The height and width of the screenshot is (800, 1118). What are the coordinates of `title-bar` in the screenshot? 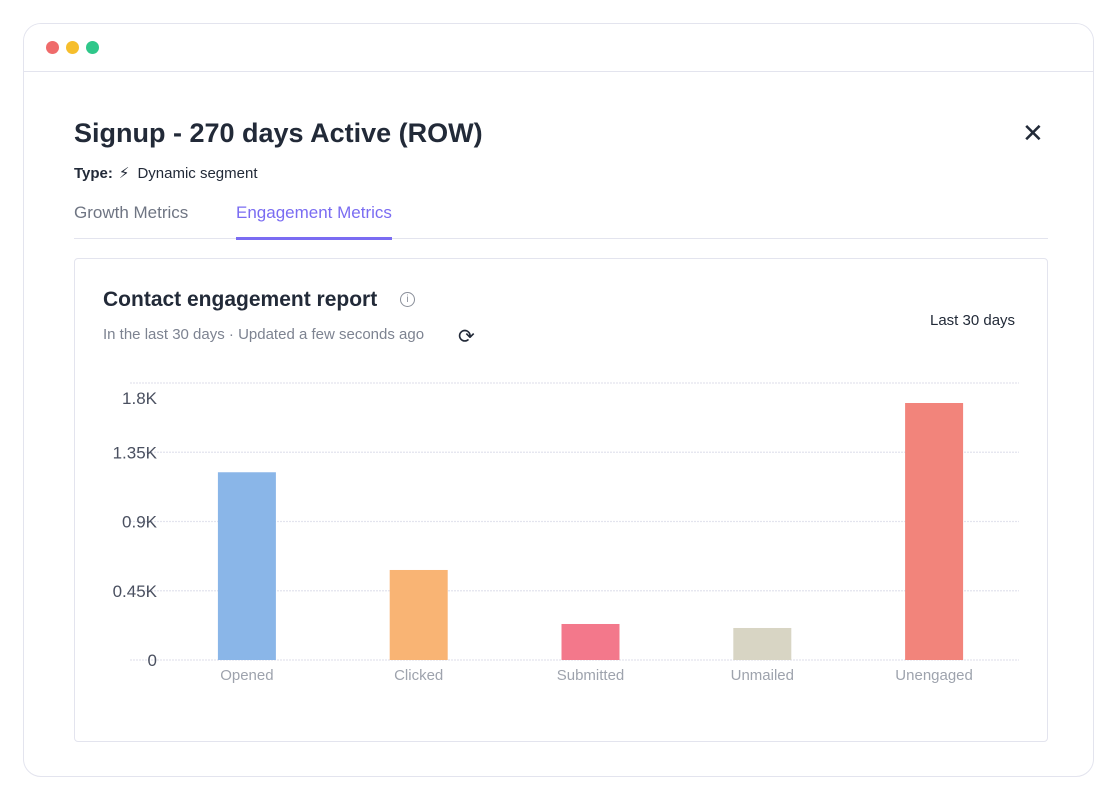 It's located at (558, 48).